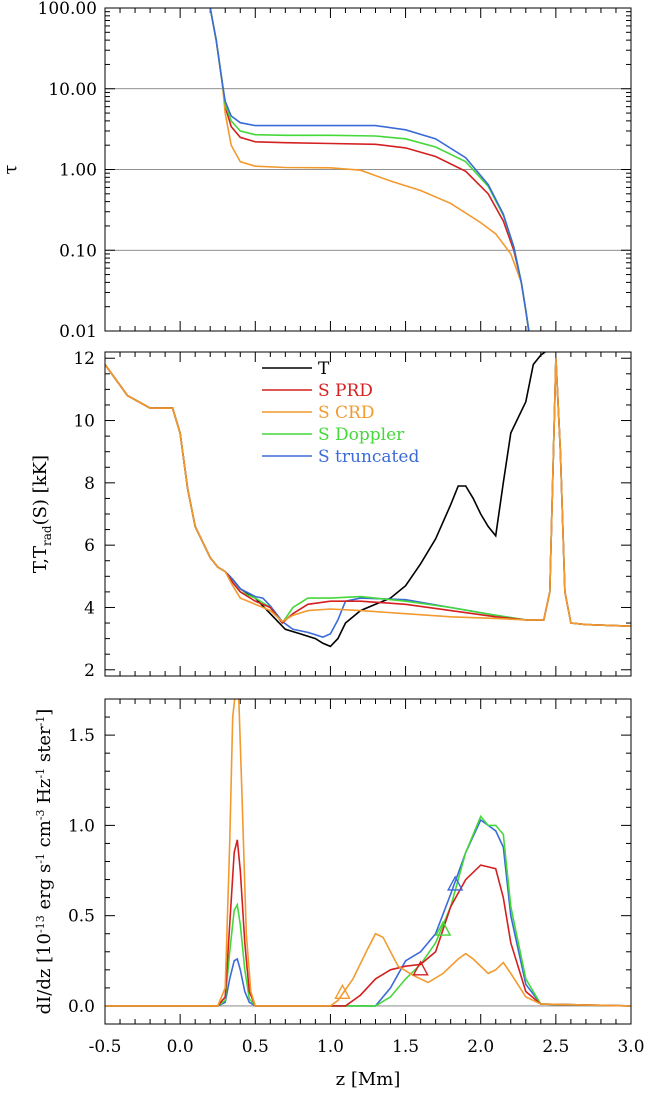 The image size is (668, 1093). What do you see at coordinates (345, 391) in the screenshot?
I see `legend-label-prd: S PRD` at bounding box center [345, 391].